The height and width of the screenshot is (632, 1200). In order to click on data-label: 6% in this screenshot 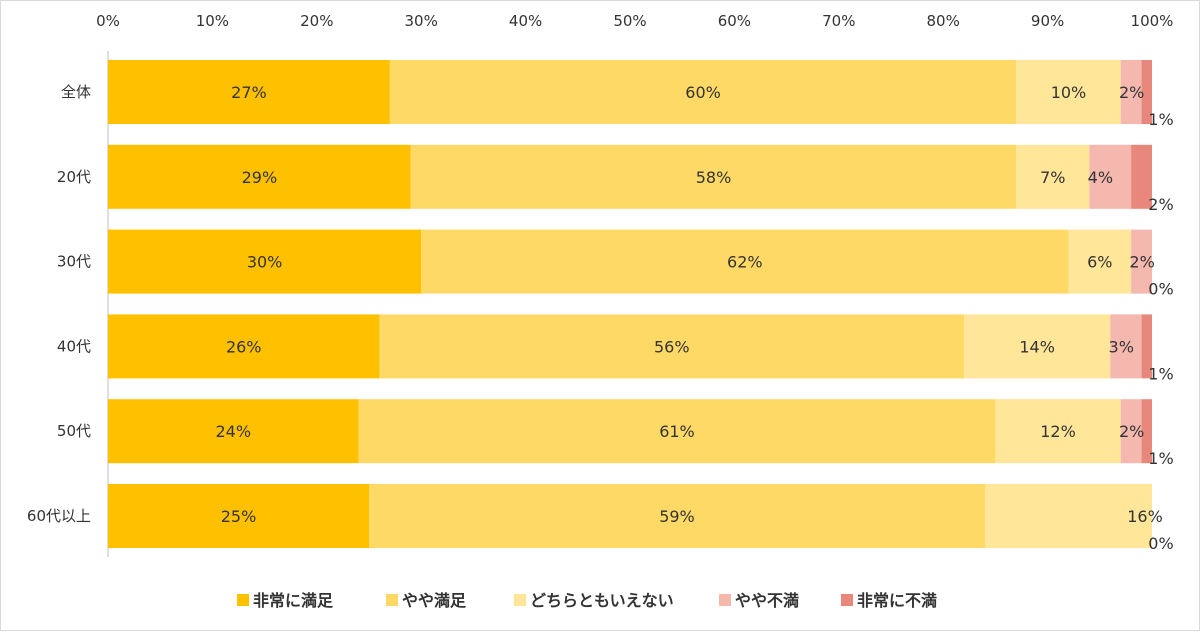, I will do `click(1099, 262)`.